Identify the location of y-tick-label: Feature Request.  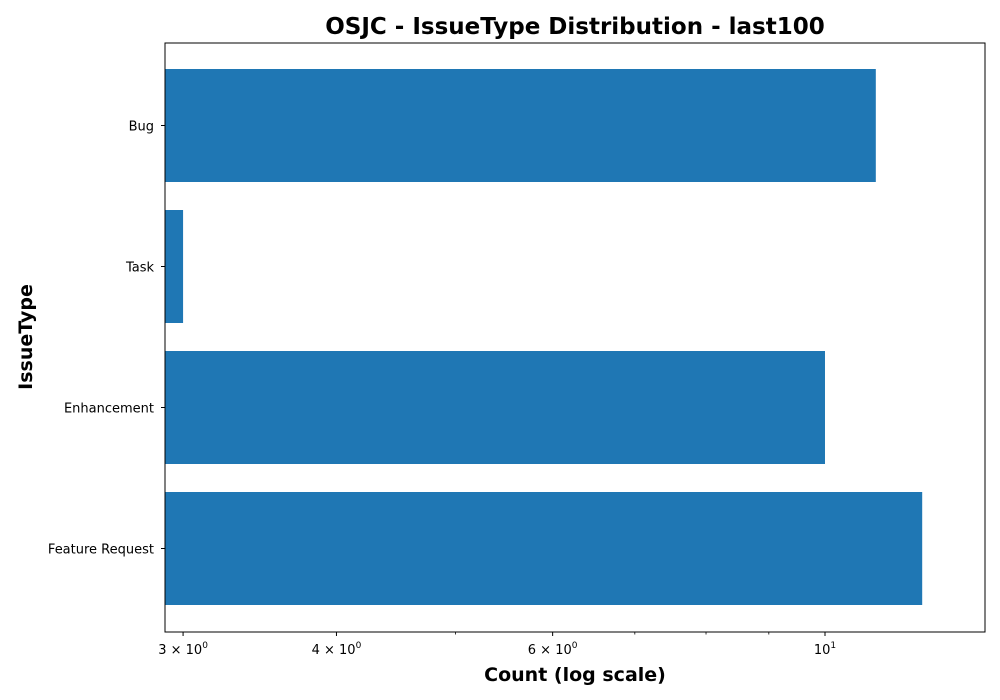
(101, 550).